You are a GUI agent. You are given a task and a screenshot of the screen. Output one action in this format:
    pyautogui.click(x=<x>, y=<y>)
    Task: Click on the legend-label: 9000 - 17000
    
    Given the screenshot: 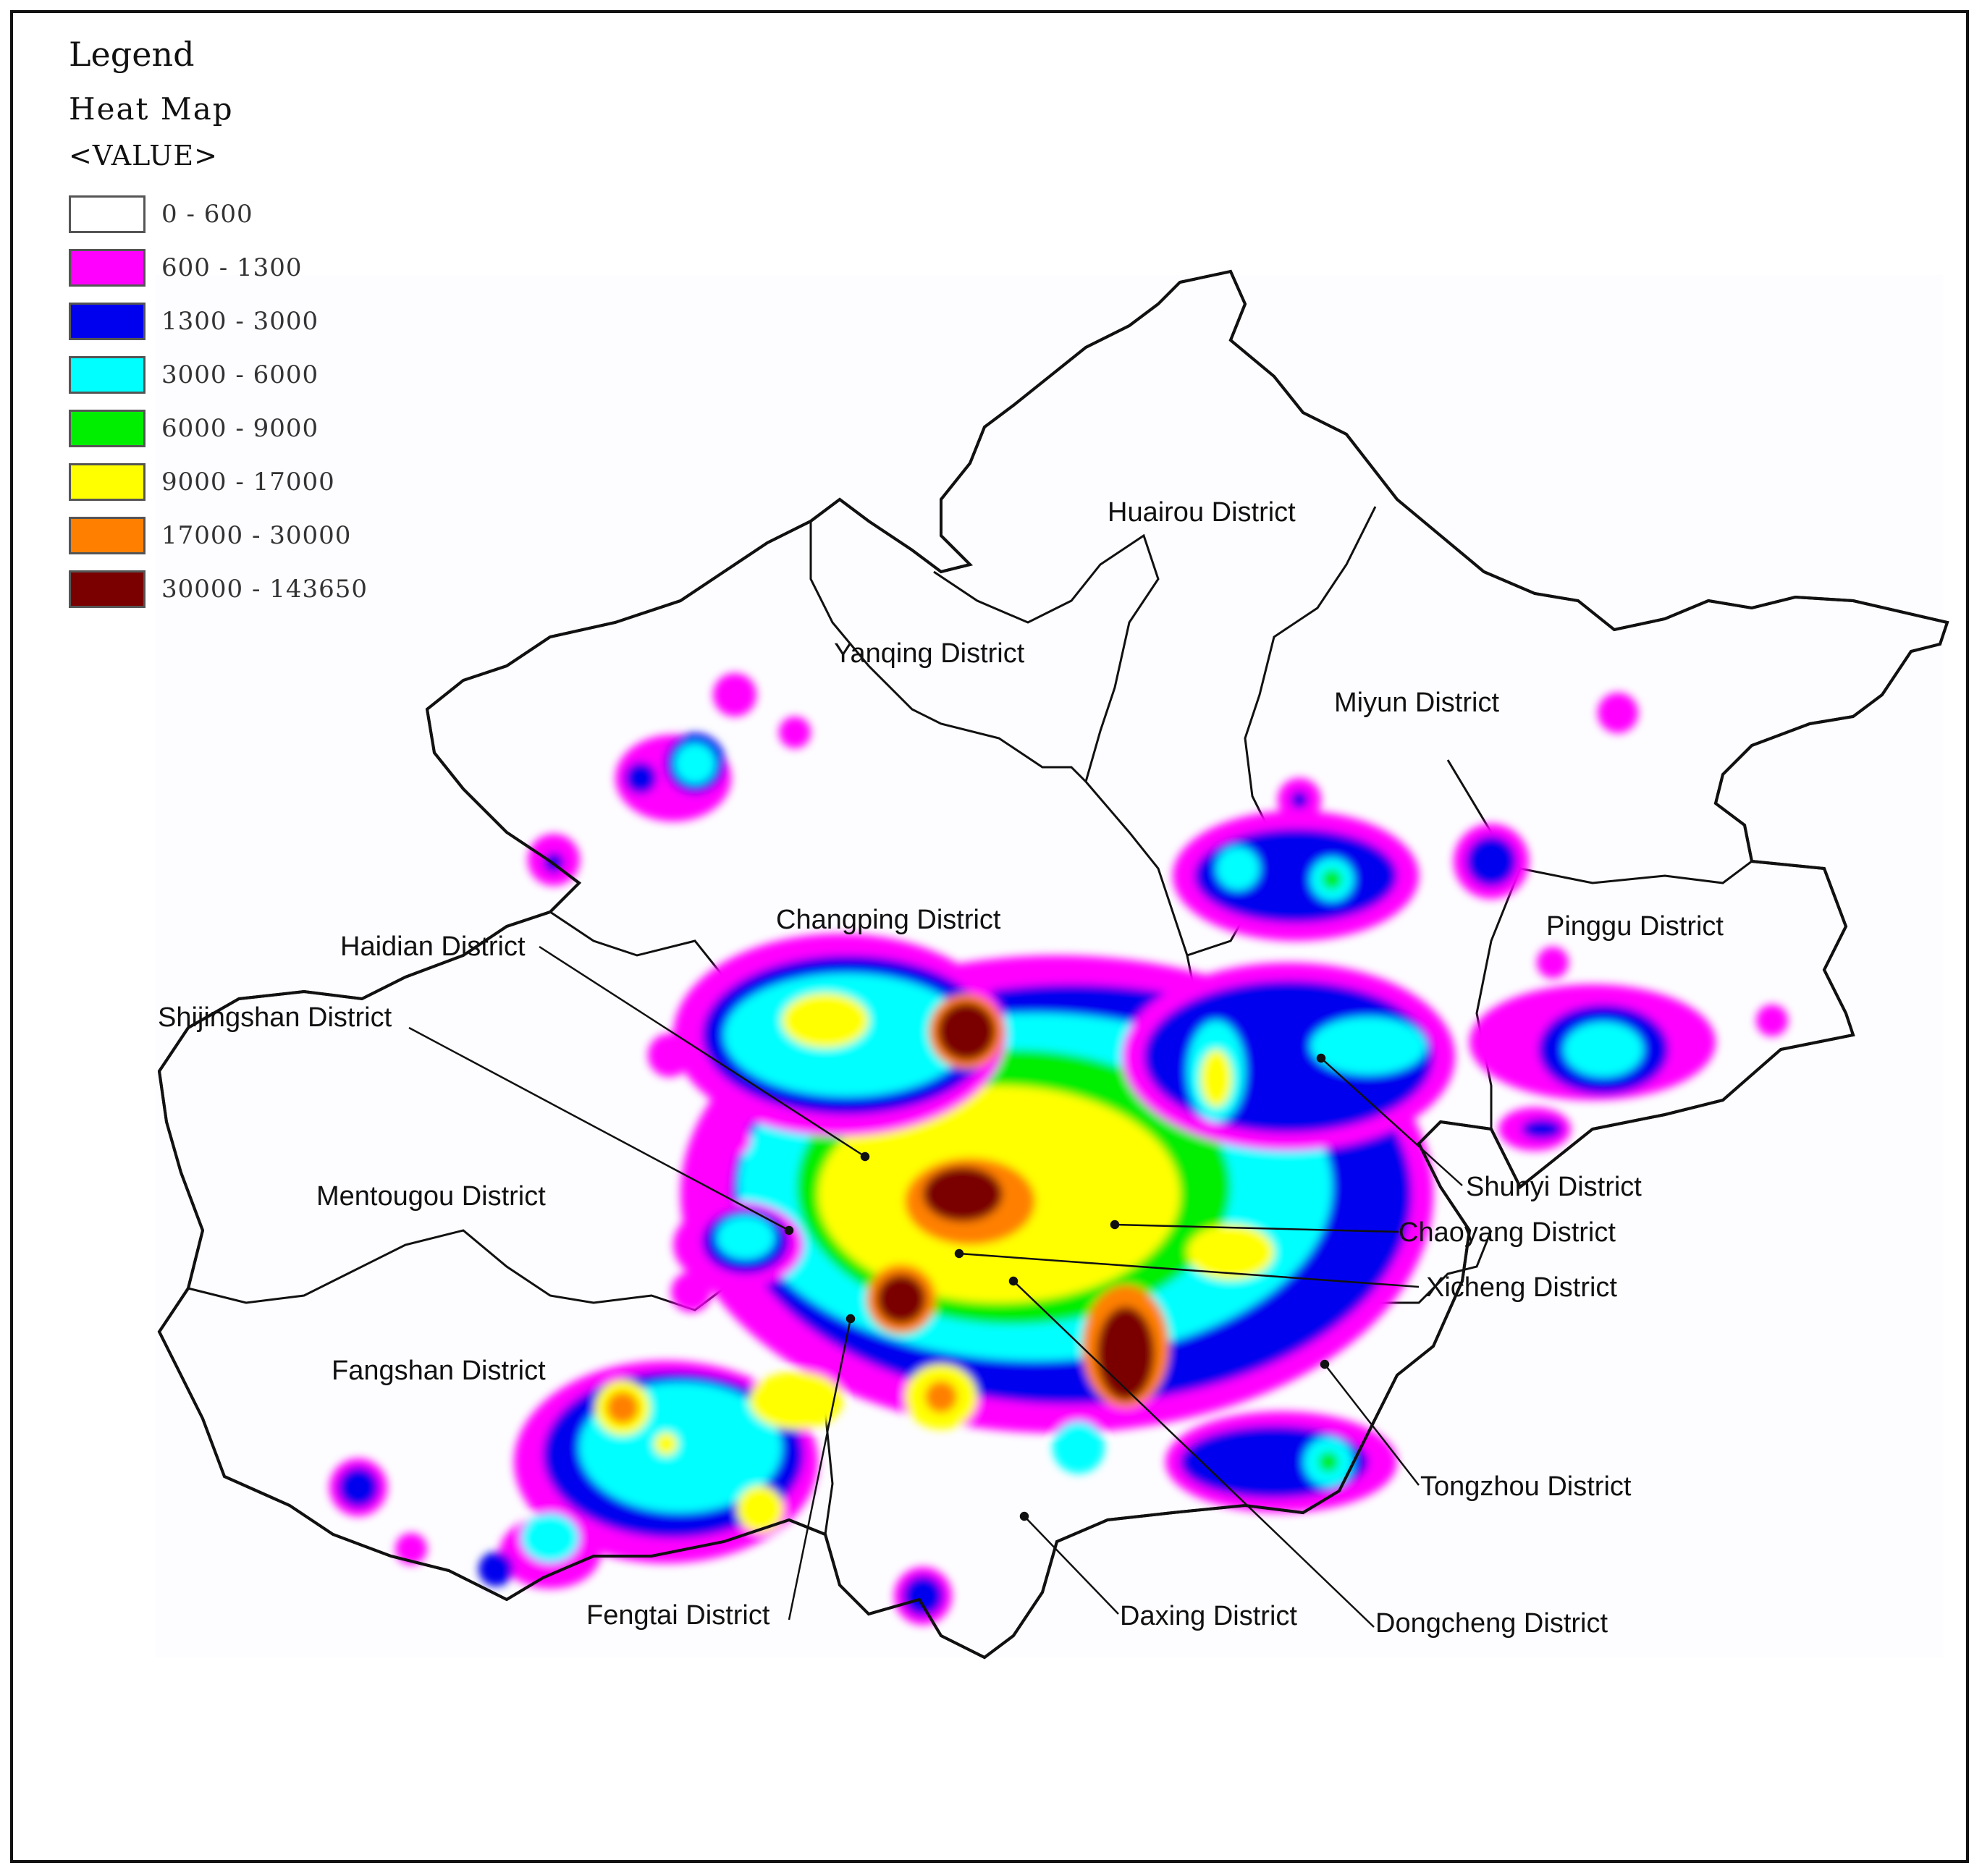 What is the action you would take?
    pyautogui.click(x=248, y=482)
    